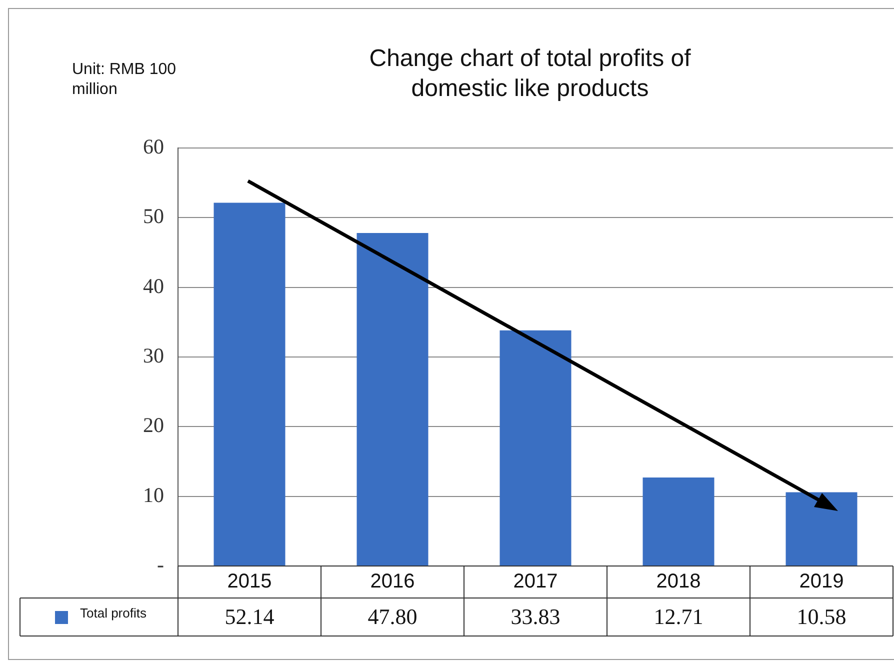 Image resolution: width=894 pixels, height=669 pixels. Describe the element at coordinates (530, 74) in the screenshot. I see `chart-title: Change chart of total profits of domestic like products` at that location.